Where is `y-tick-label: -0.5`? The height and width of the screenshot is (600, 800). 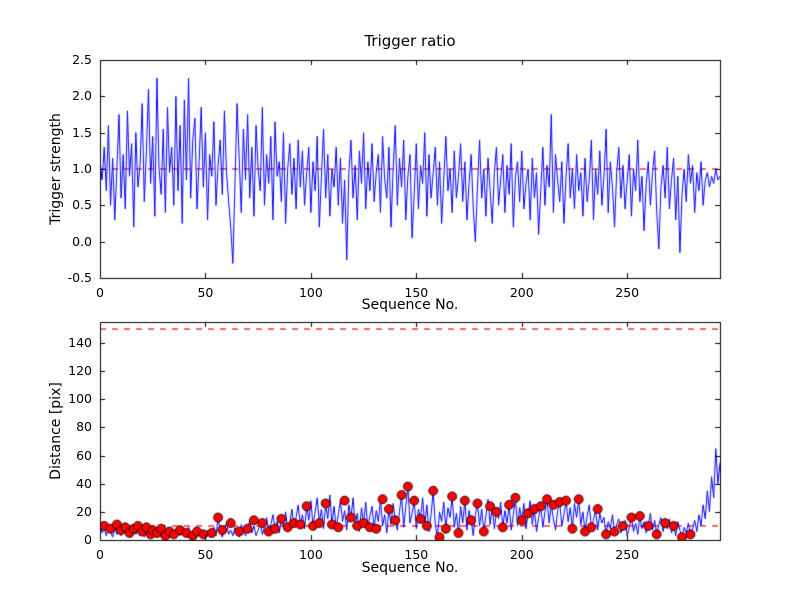
y-tick-label: -0.5 is located at coordinates (79, 277).